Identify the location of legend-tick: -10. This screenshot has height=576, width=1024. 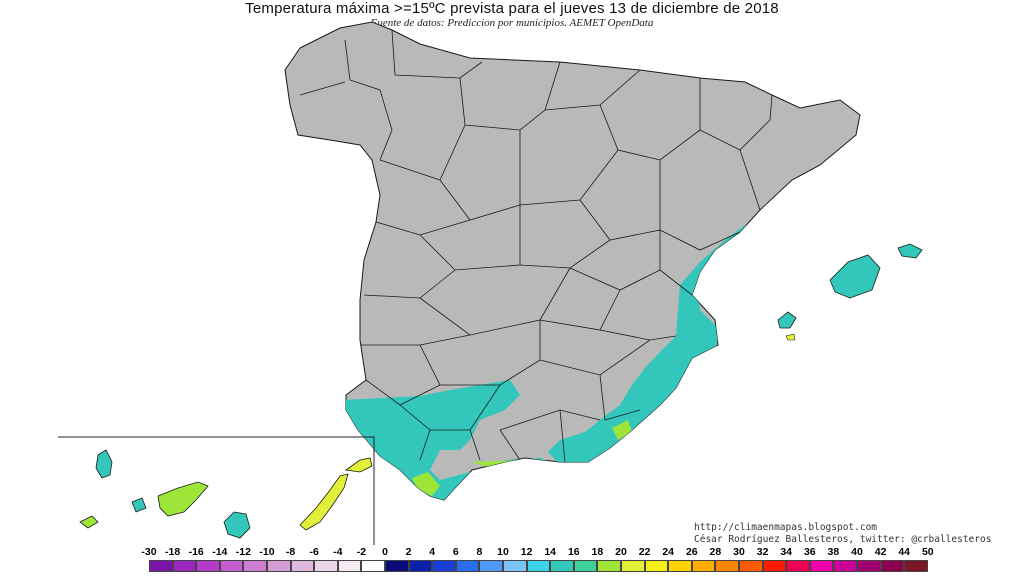
(267, 552).